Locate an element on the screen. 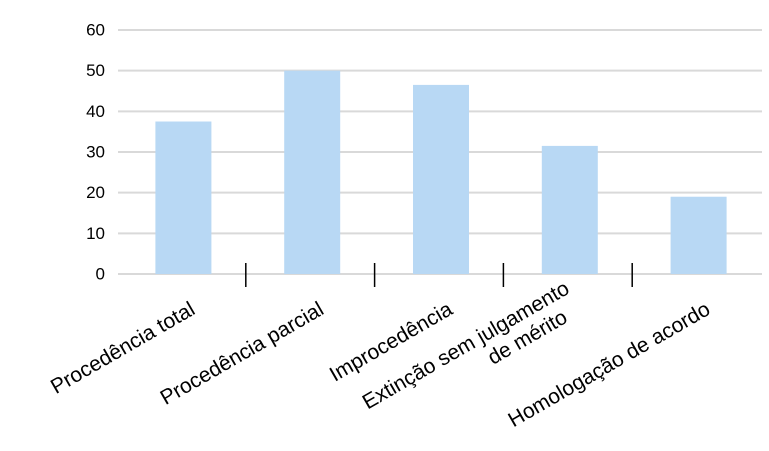 This screenshot has height=451, width=769. y-tick-label: 60 is located at coordinates (95, 29).